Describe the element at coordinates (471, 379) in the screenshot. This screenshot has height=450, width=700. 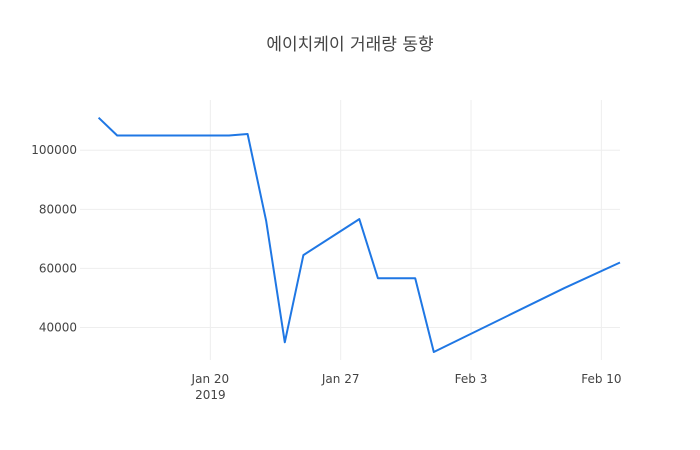
I see `x-tick-label: Feb 3` at that location.